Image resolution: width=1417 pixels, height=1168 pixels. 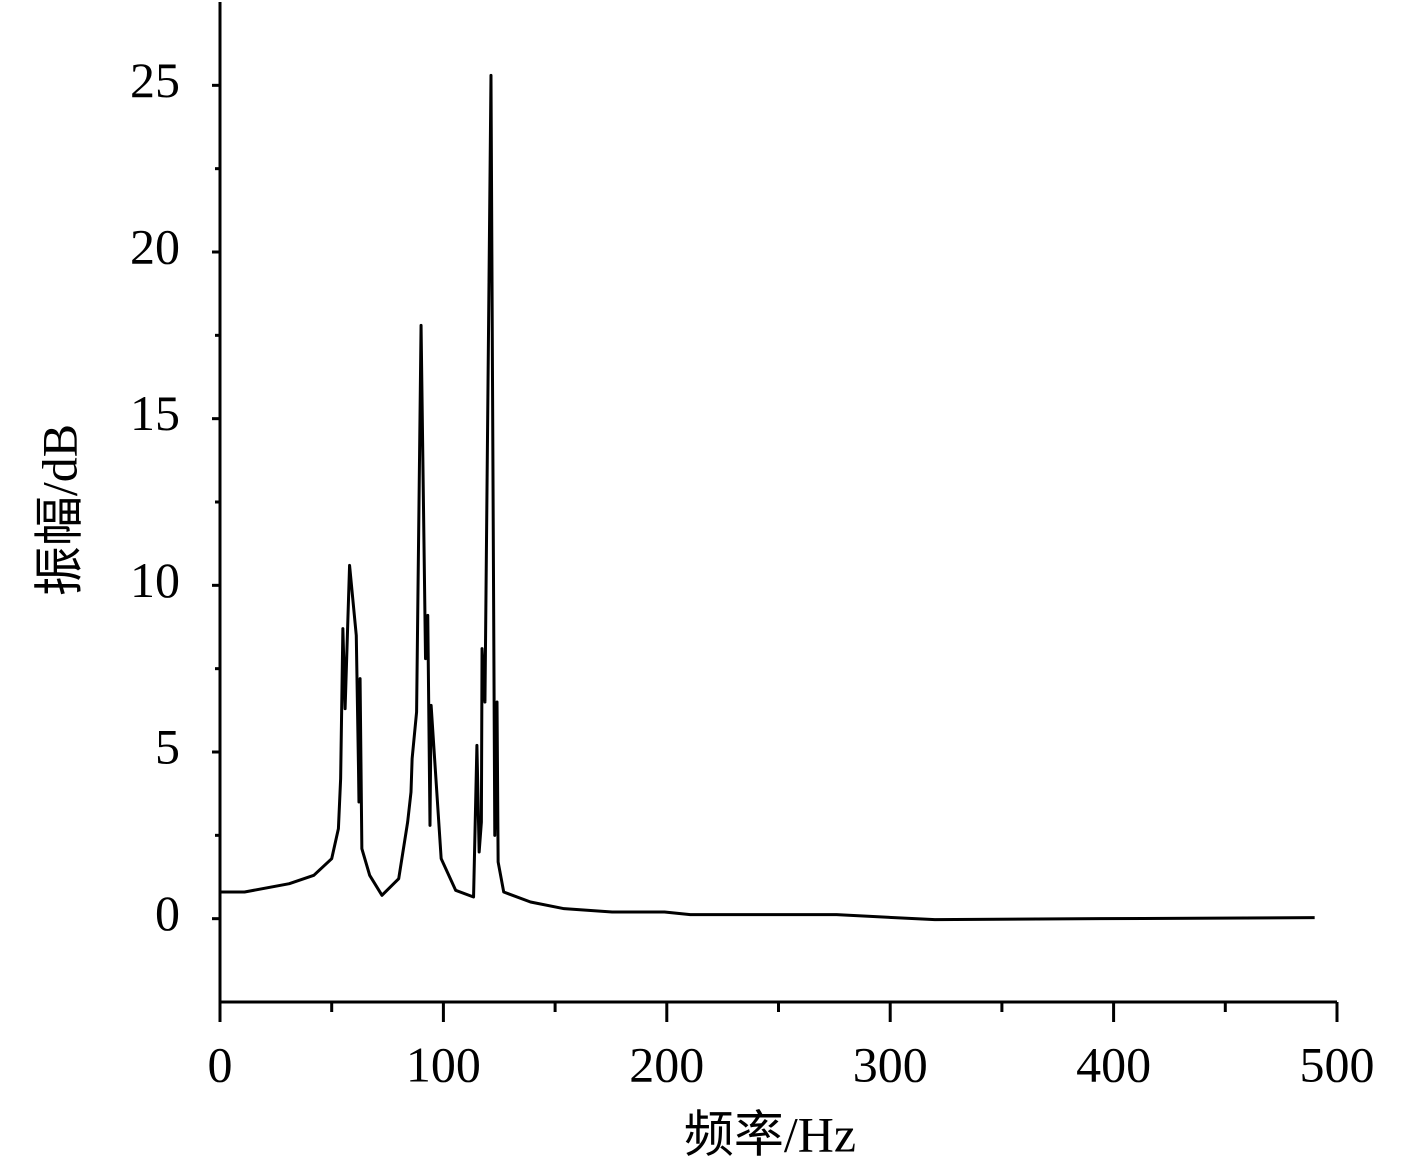 What do you see at coordinates (666, 1064) in the screenshot?
I see `x-tick-label: 200` at bounding box center [666, 1064].